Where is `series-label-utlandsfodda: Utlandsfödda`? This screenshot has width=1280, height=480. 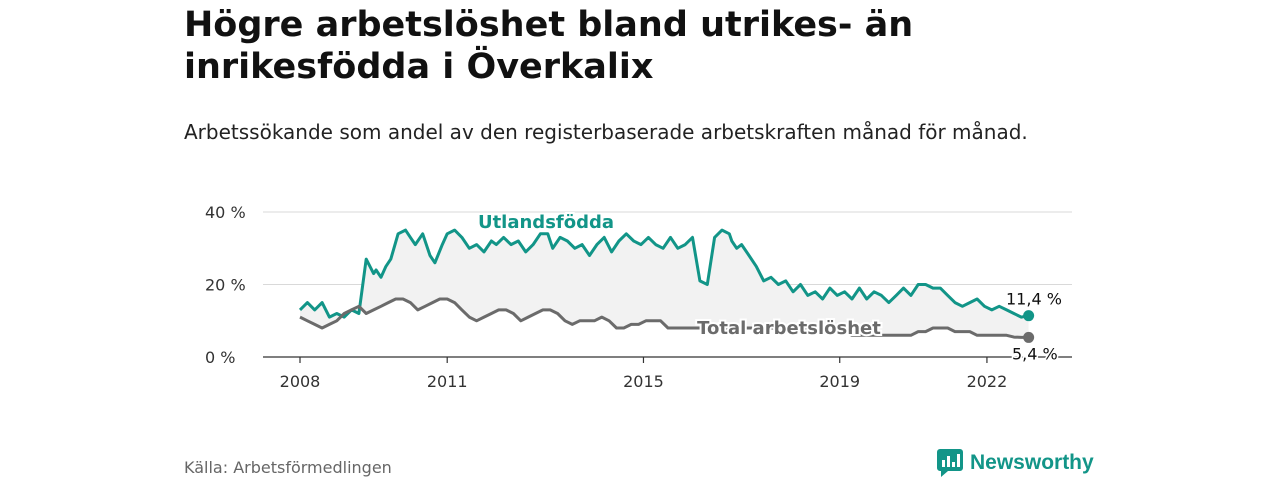 series-label-utlandsfodda: Utlandsfödda is located at coordinates (546, 222).